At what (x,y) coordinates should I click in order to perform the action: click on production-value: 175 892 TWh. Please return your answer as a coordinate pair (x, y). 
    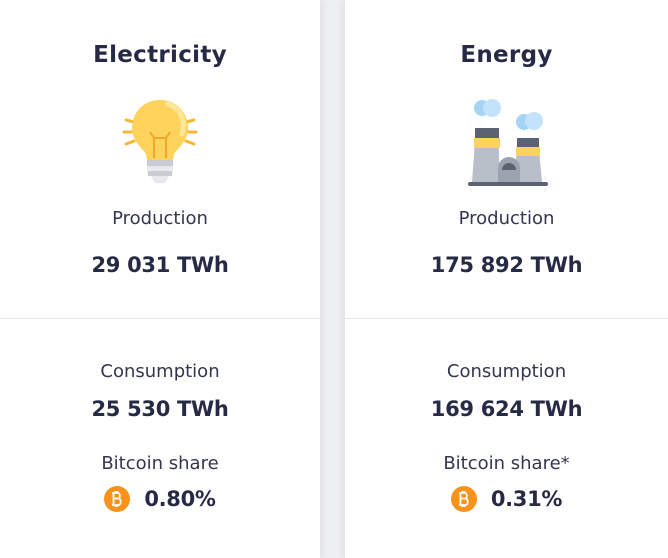
    Looking at the image, I should click on (506, 265).